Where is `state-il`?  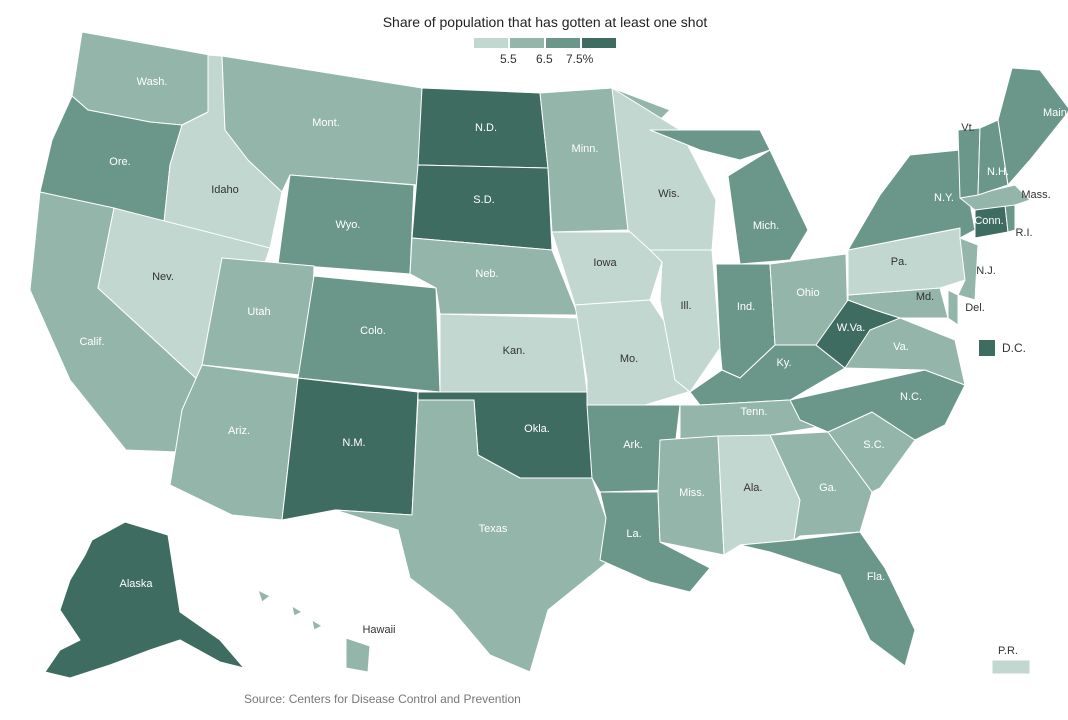
state-il is located at coordinates (685, 321).